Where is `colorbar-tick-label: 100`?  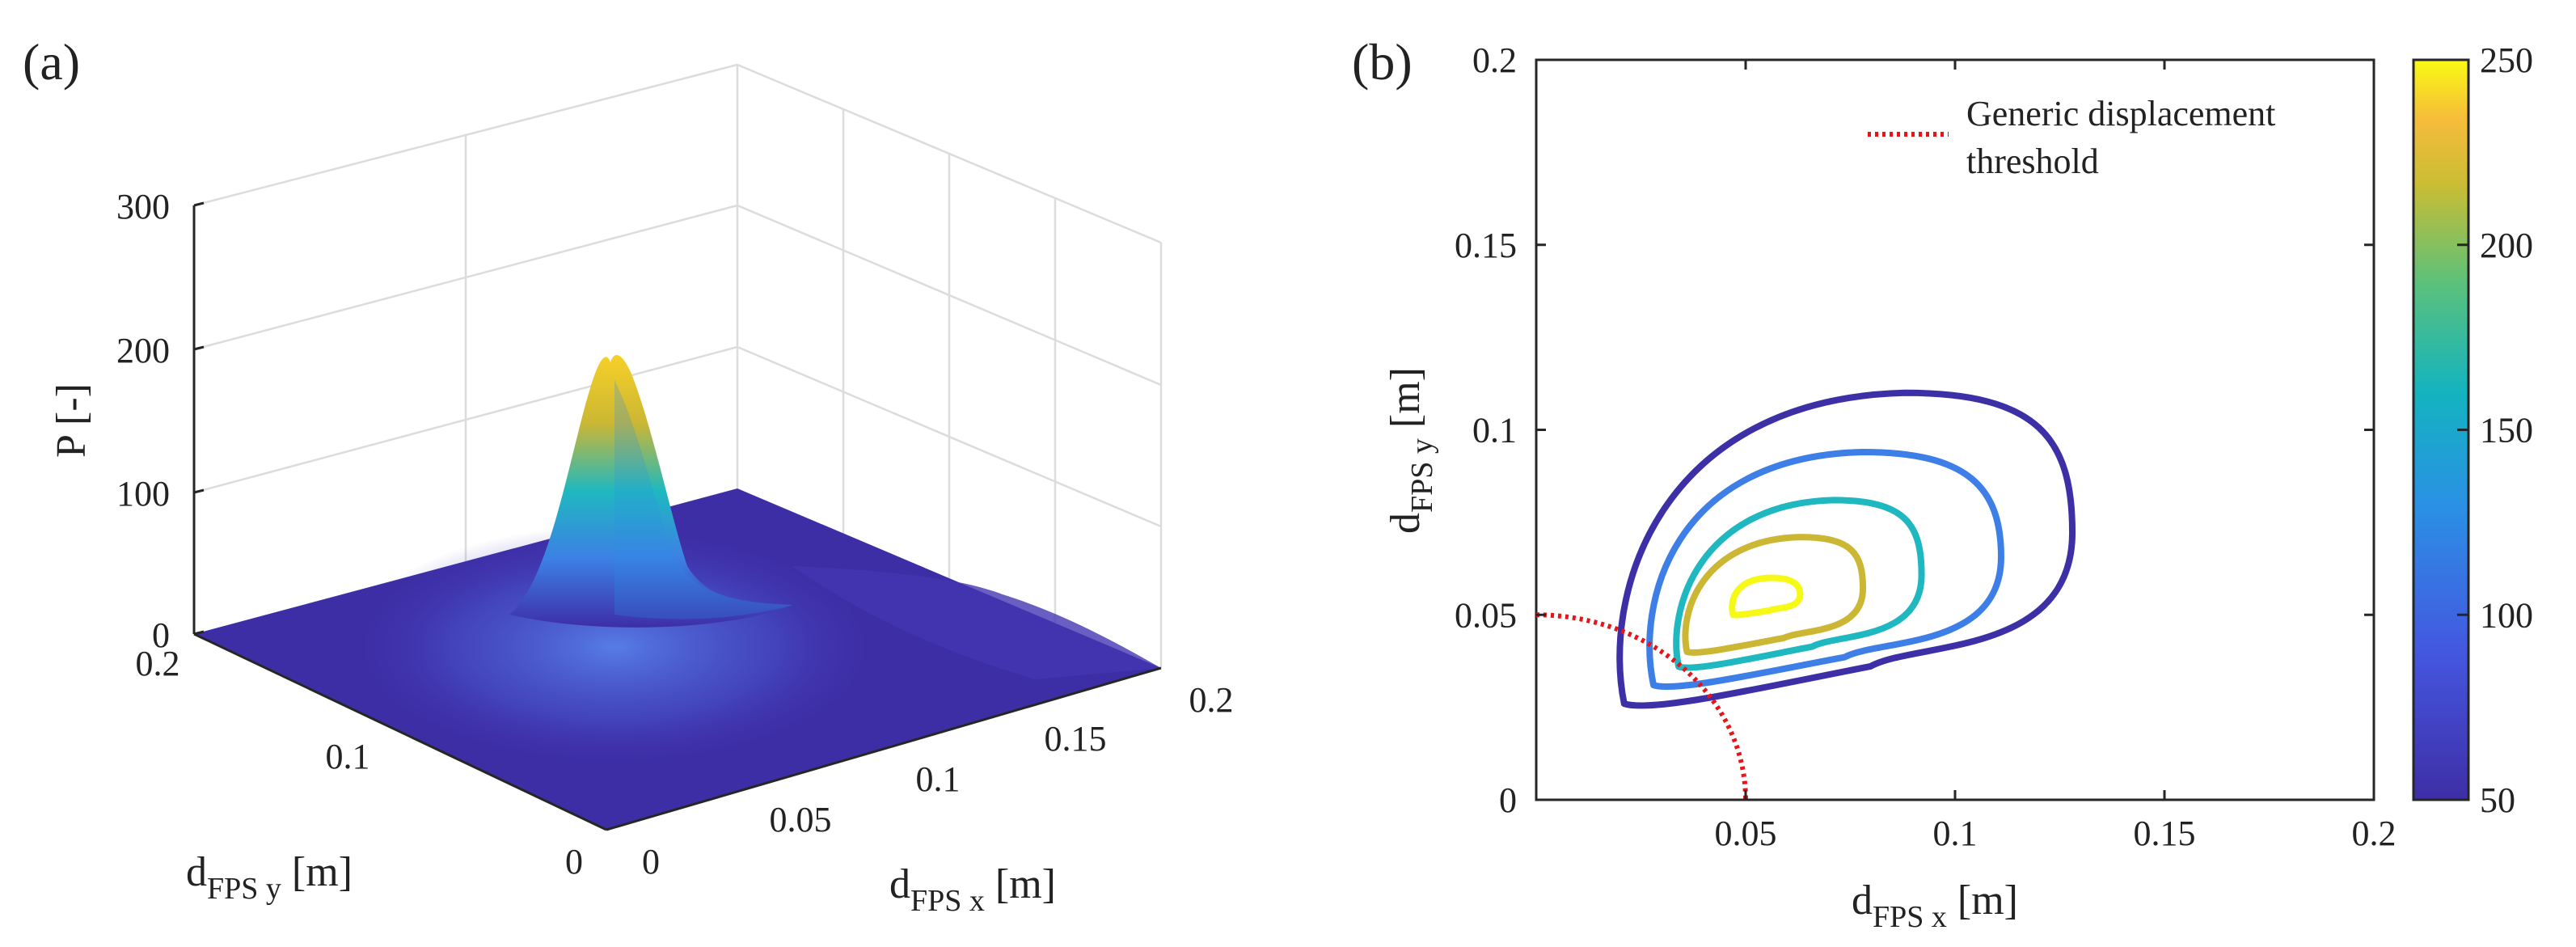
colorbar-tick-label: 100 is located at coordinates (2506, 615).